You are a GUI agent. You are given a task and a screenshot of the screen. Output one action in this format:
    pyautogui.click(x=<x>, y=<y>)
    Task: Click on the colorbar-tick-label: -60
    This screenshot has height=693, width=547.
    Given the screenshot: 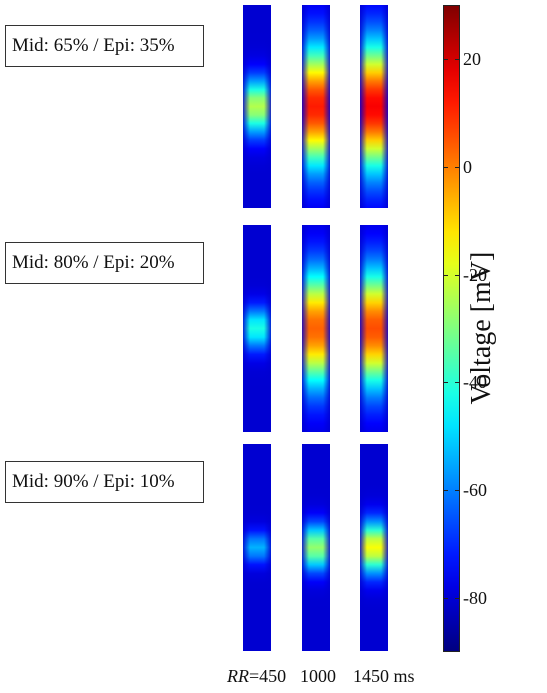 What is the action you would take?
    pyautogui.click(x=475, y=490)
    